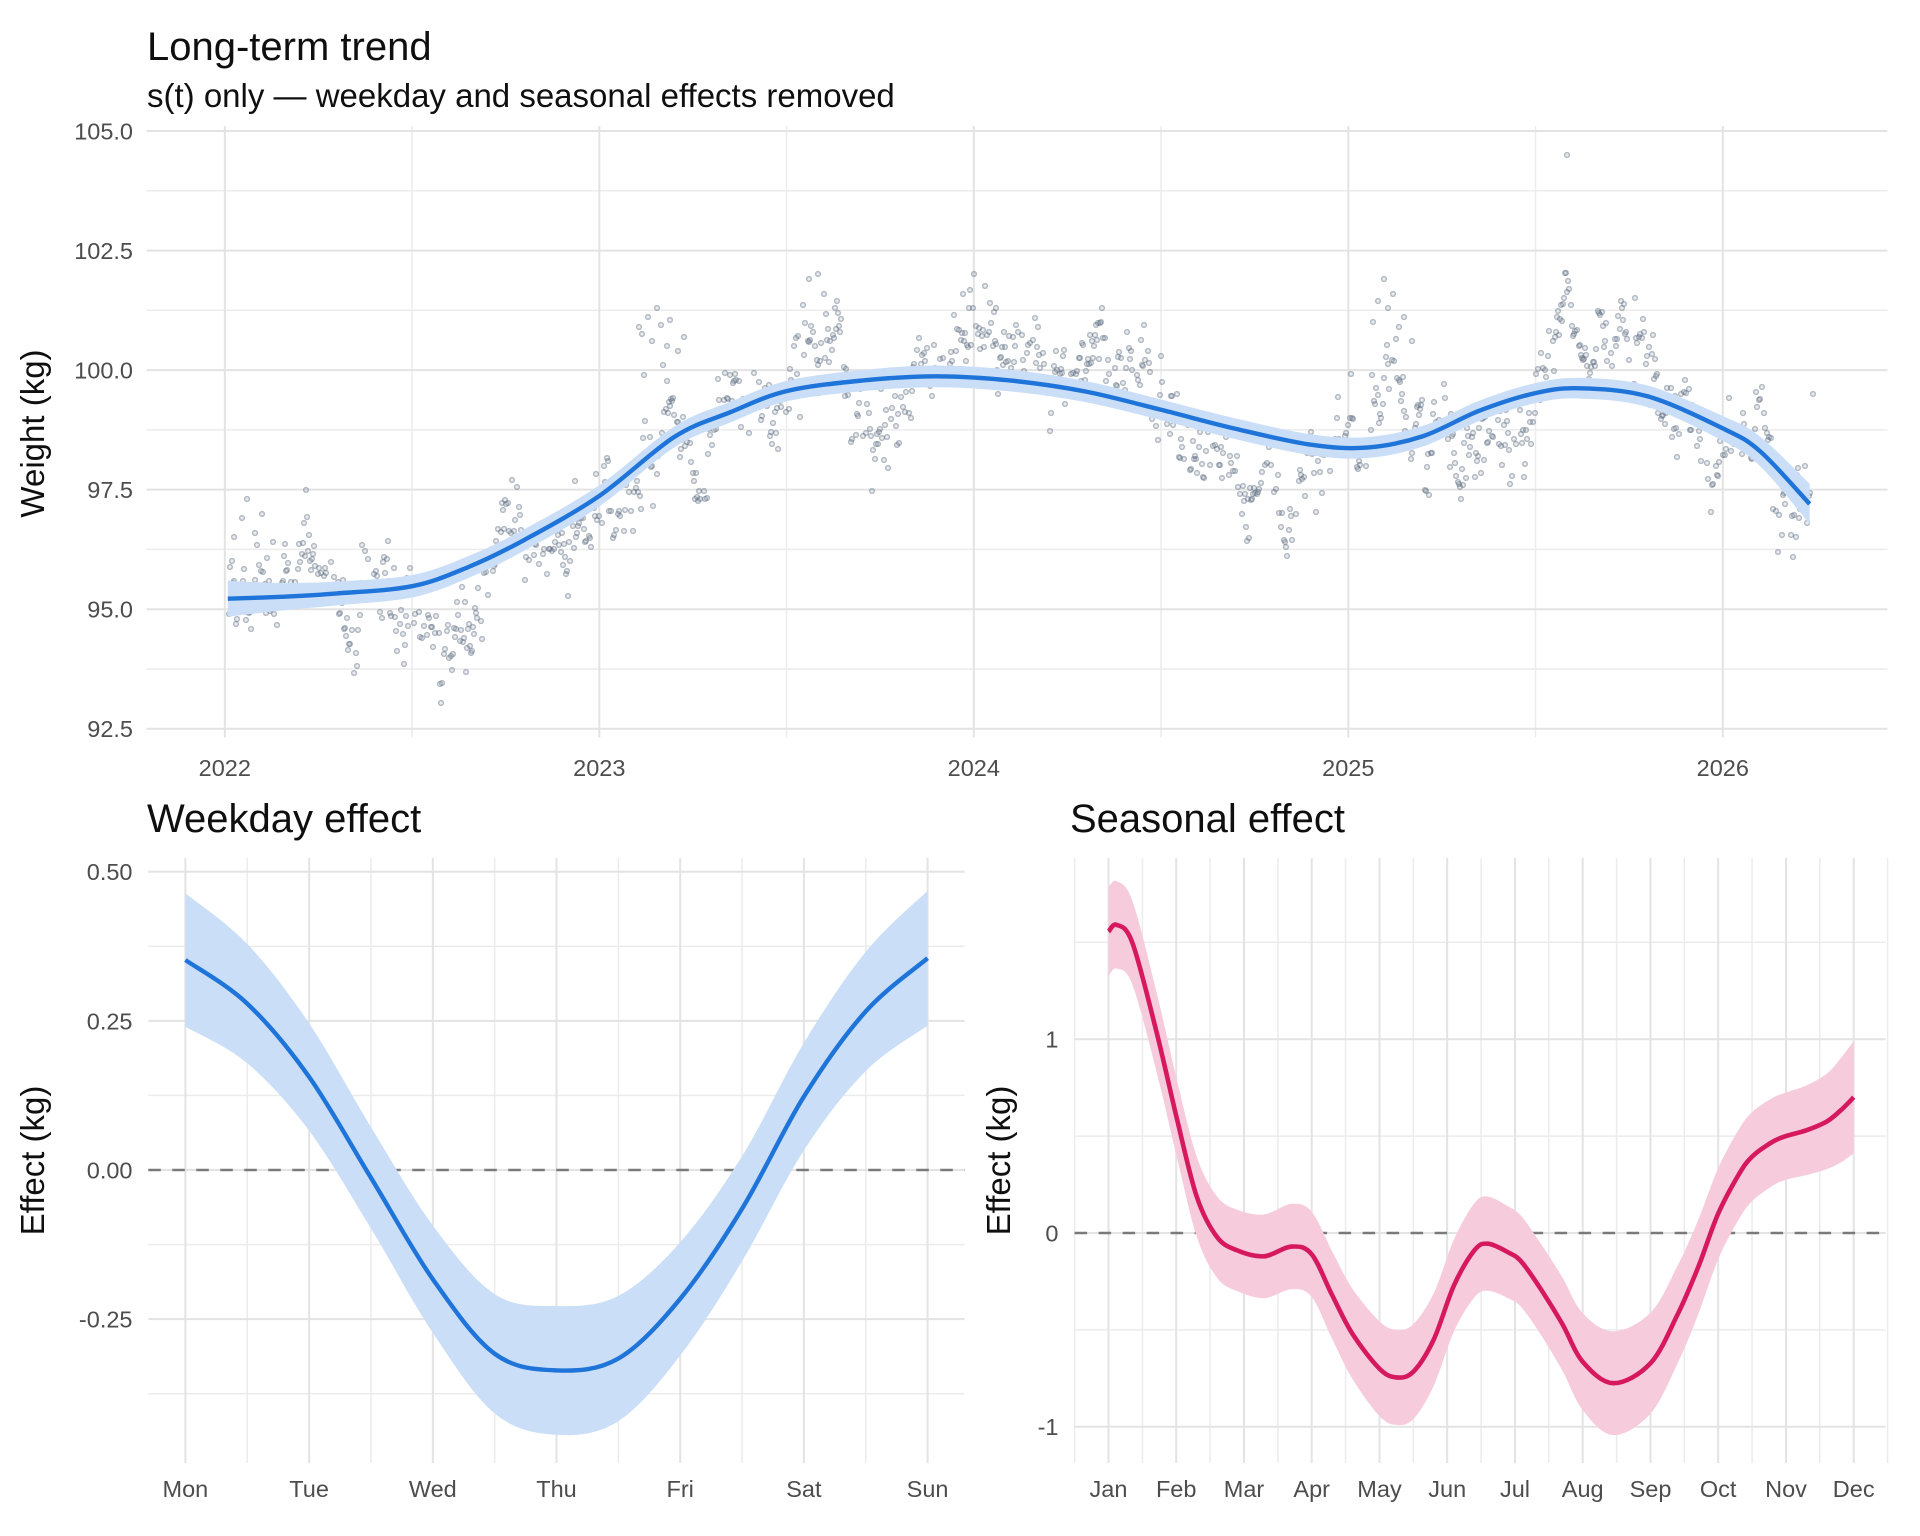 The width and height of the screenshot is (1920, 1536). I want to click on svg-text: 0.00, so click(110, 1170).